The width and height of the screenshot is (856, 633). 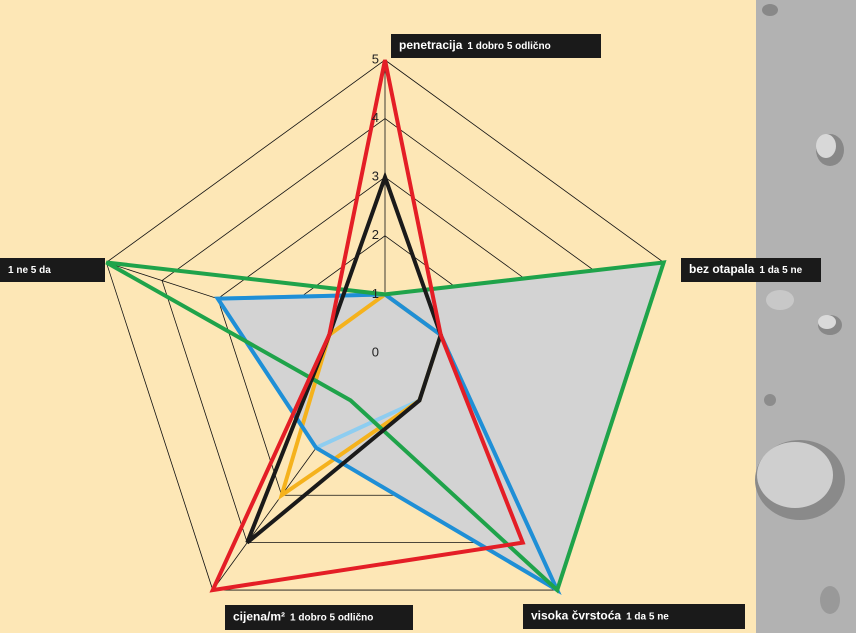 What do you see at coordinates (375, 234) in the screenshot?
I see `r-tick-label: 2` at bounding box center [375, 234].